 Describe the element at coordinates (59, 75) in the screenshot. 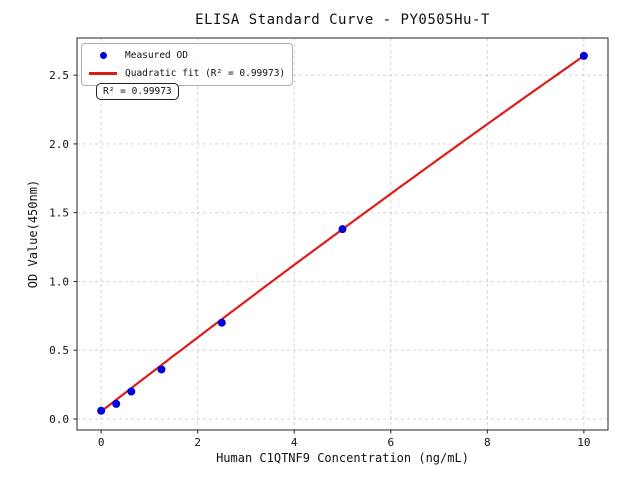

I see `y-tick-label: 2.5` at that location.